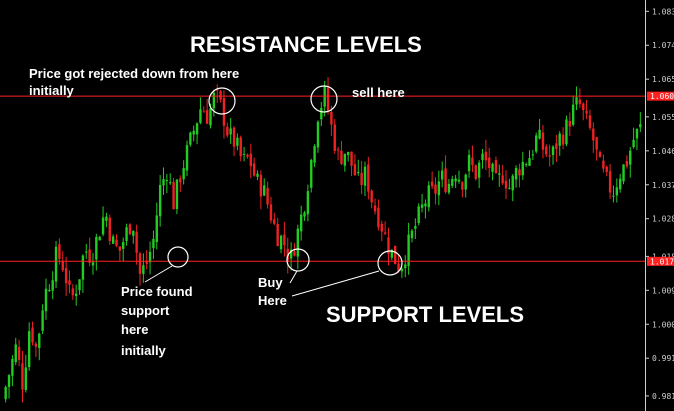  Describe the element at coordinates (272, 300) in the screenshot. I see `buy-note-line2: Here` at that location.